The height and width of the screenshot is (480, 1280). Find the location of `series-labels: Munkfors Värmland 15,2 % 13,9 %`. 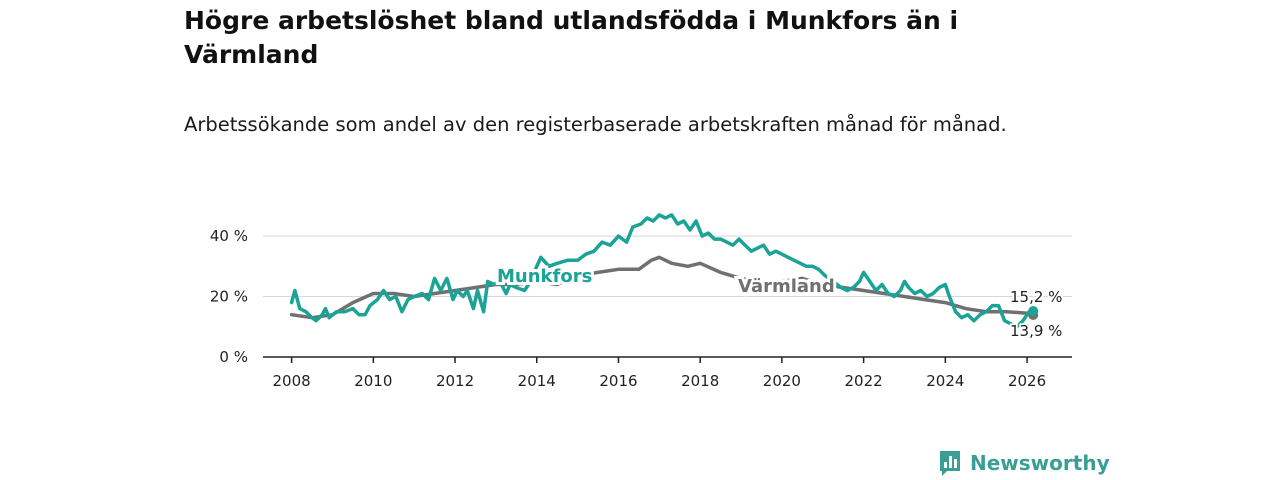

series-labels: Munkfors Värmland 15,2 % 13,9 % is located at coordinates (779, 302).